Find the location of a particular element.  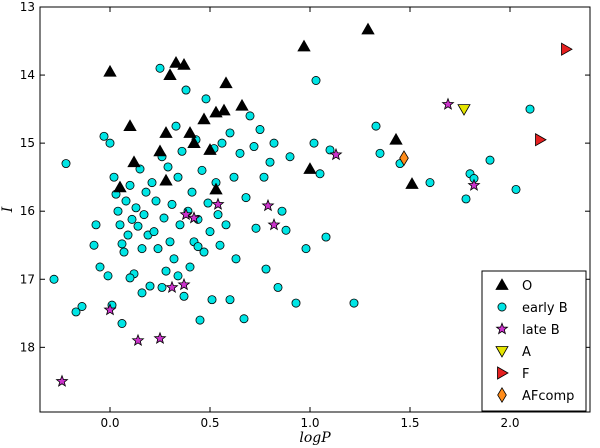

y-tick-label: 13 is located at coordinates (27, 7).